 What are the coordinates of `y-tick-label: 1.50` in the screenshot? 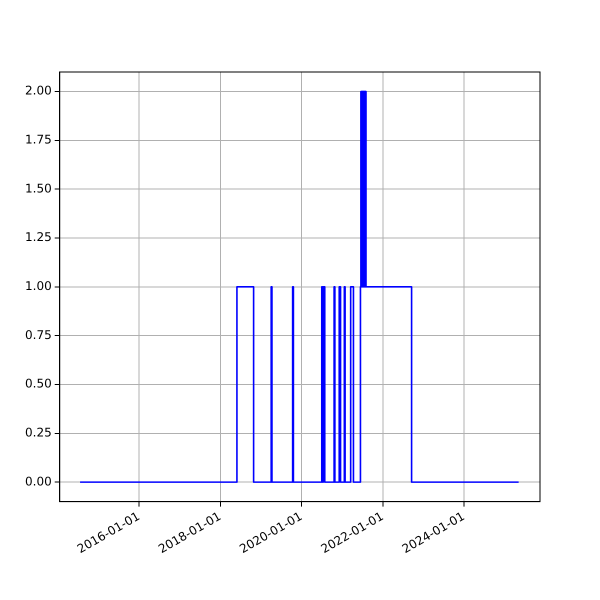 It's located at (38, 188).